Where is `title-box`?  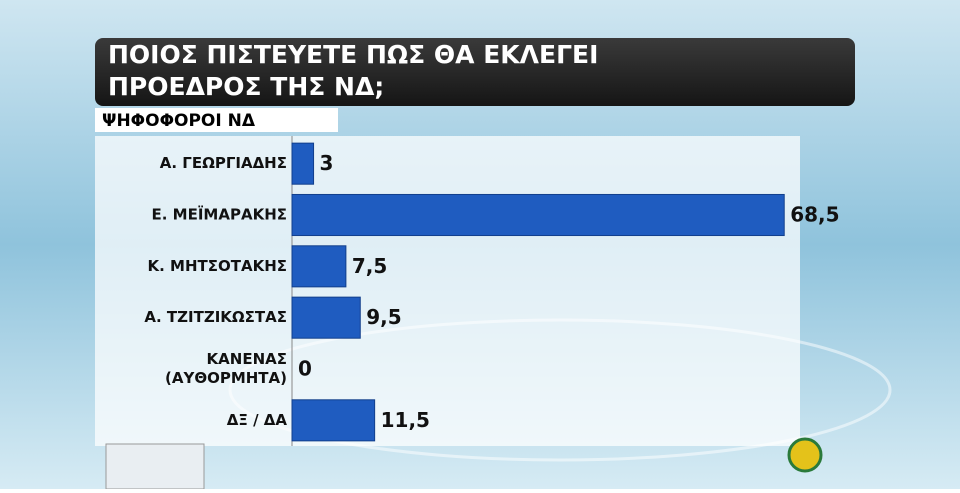
title-box is located at coordinates (475, 72).